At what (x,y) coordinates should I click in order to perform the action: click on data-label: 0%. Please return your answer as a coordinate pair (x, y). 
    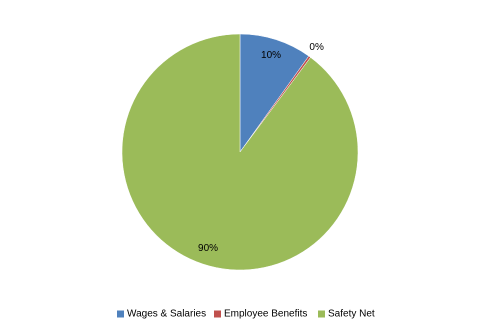
    Looking at the image, I should click on (316, 47).